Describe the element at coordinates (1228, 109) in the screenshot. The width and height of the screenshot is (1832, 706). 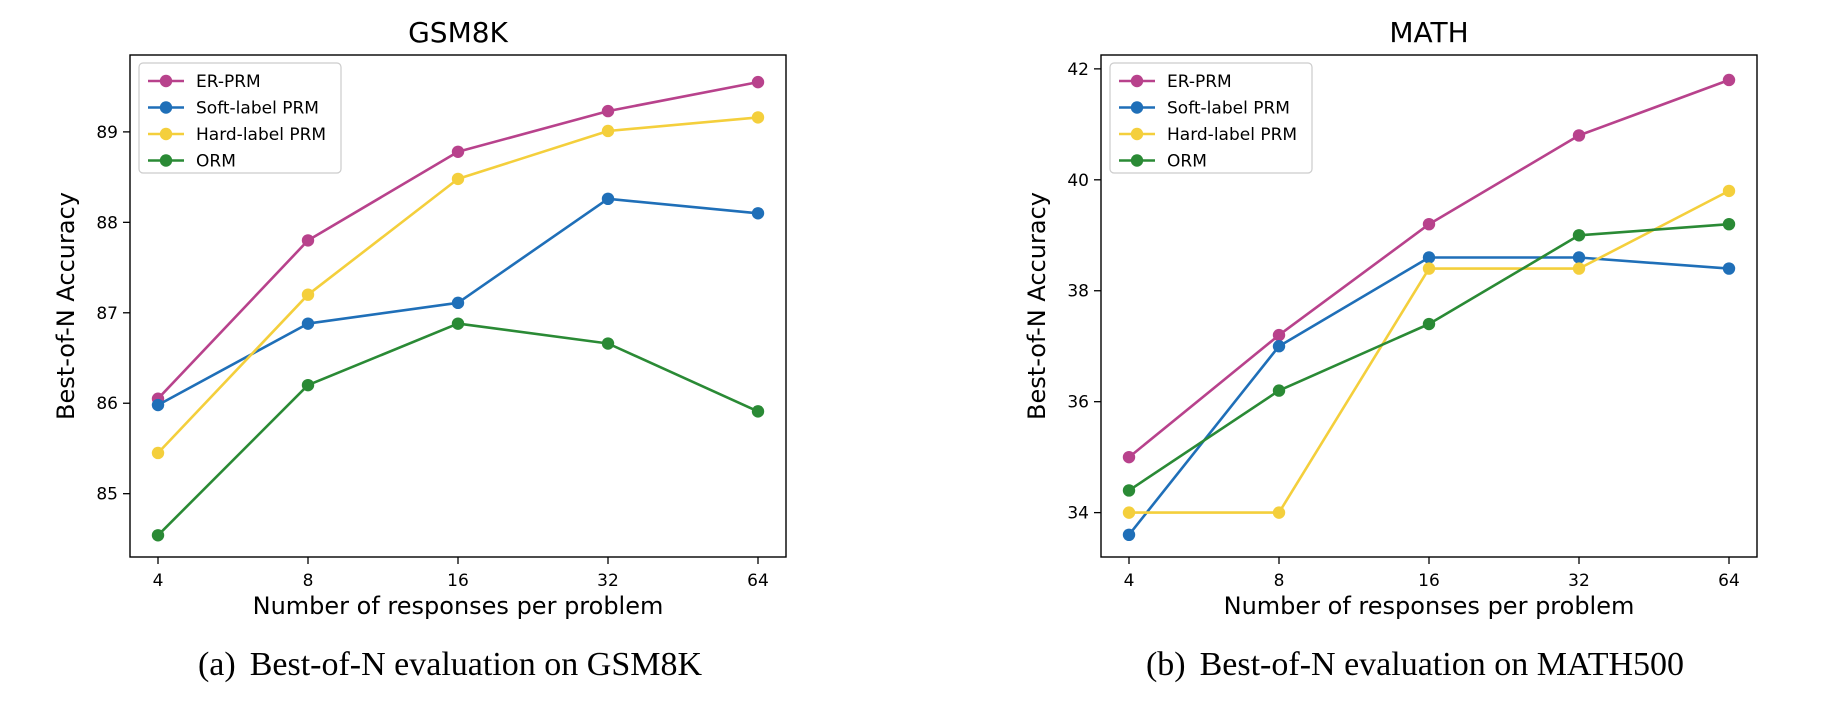
I see `math-legend-label-1: Soft-label PRM` at that location.